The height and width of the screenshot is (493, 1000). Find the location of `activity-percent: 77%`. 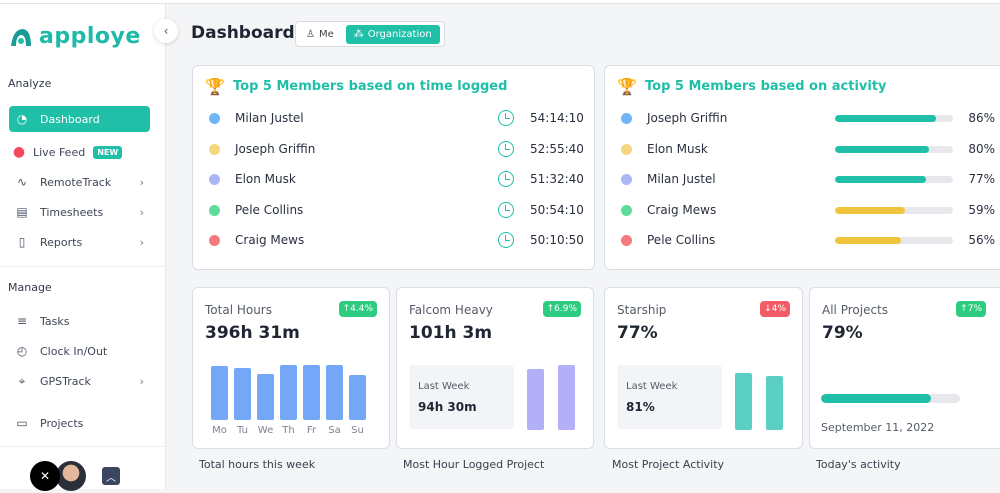

activity-percent: 77% is located at coordinates (981, 179).